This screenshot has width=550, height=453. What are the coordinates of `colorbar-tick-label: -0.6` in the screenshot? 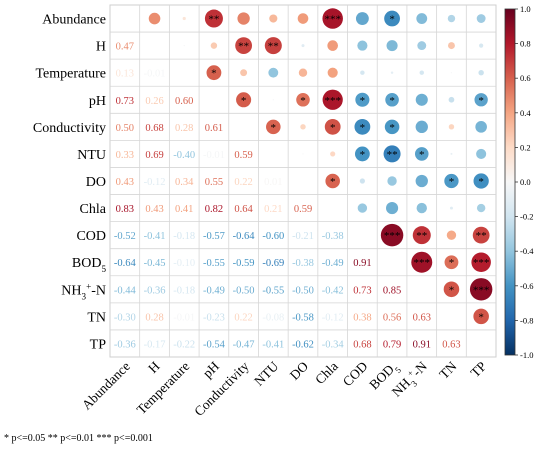 It's located at (526, 286).